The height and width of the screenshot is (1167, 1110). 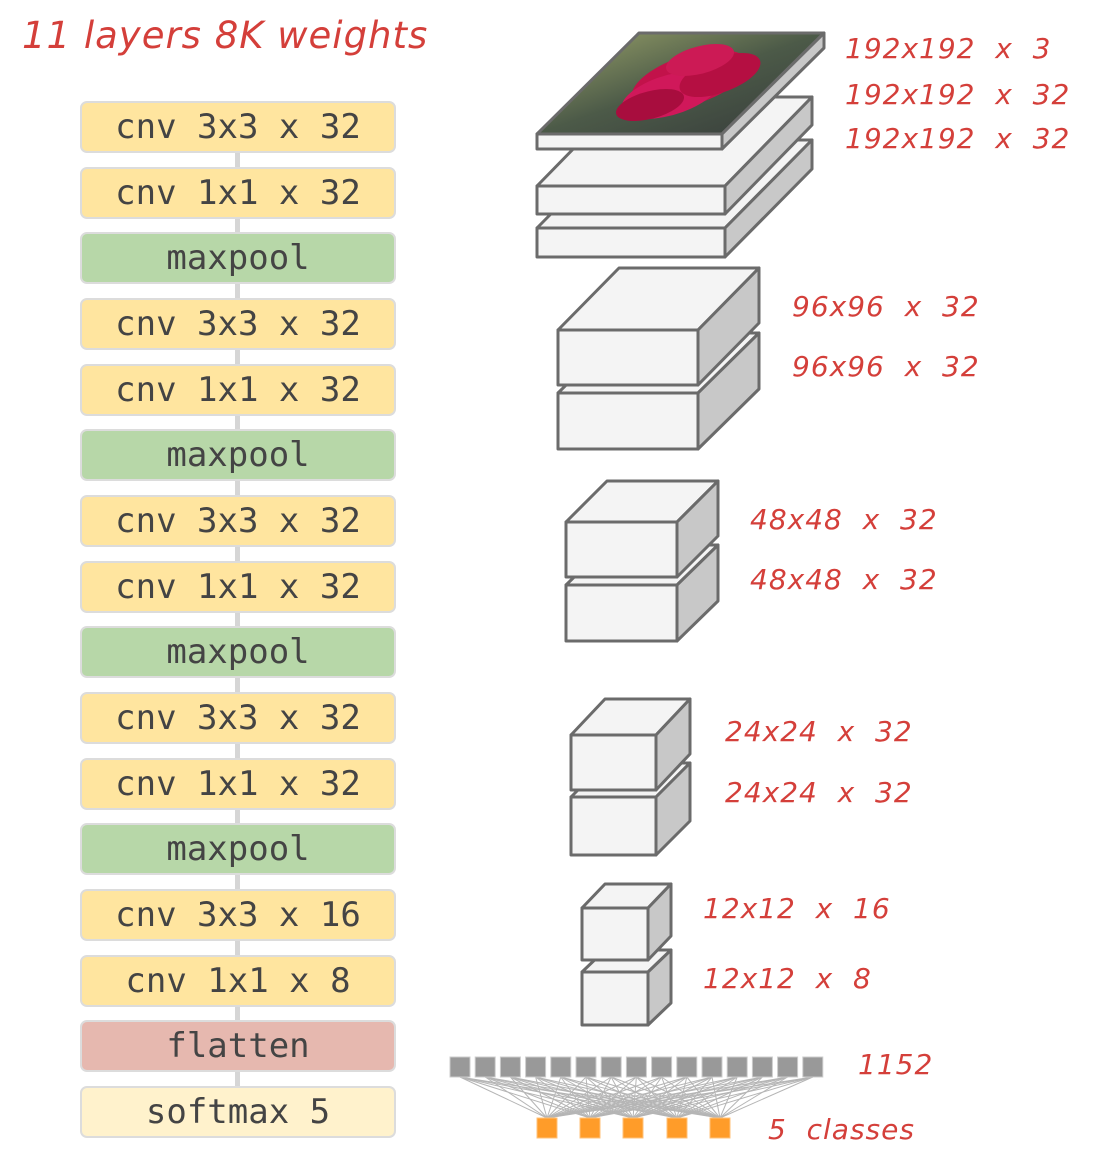 I want to click on layer-conv: cnv 3x3 x 16, so click(x=238, y=915).